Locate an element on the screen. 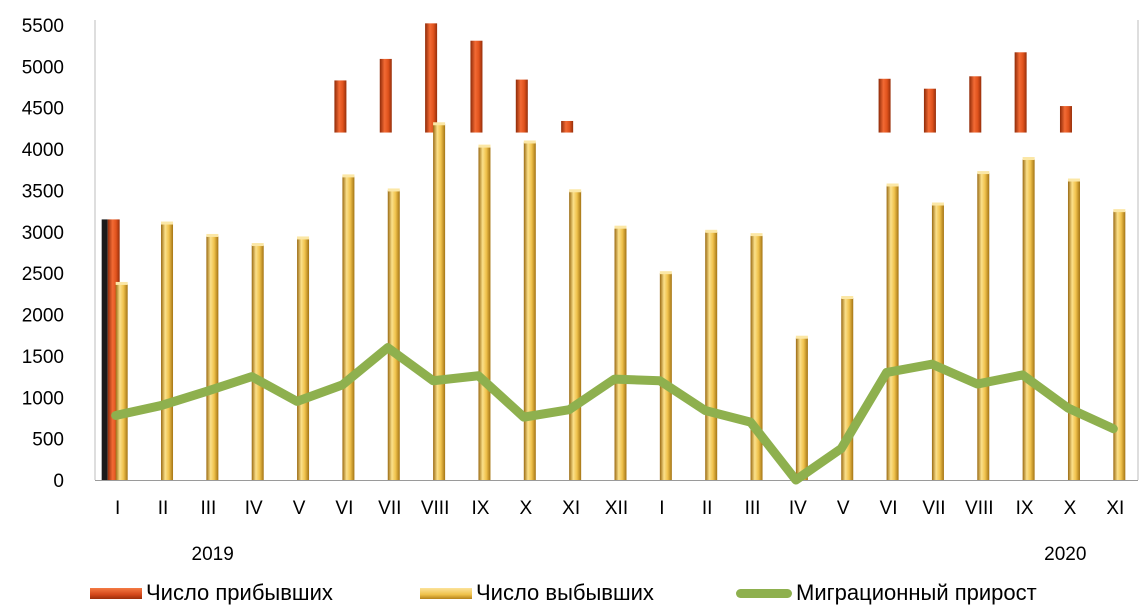 Image resolution: width=1143 pixels, height=609 pixels. y-tick-label: 500 is located at coordinates (48, 440).